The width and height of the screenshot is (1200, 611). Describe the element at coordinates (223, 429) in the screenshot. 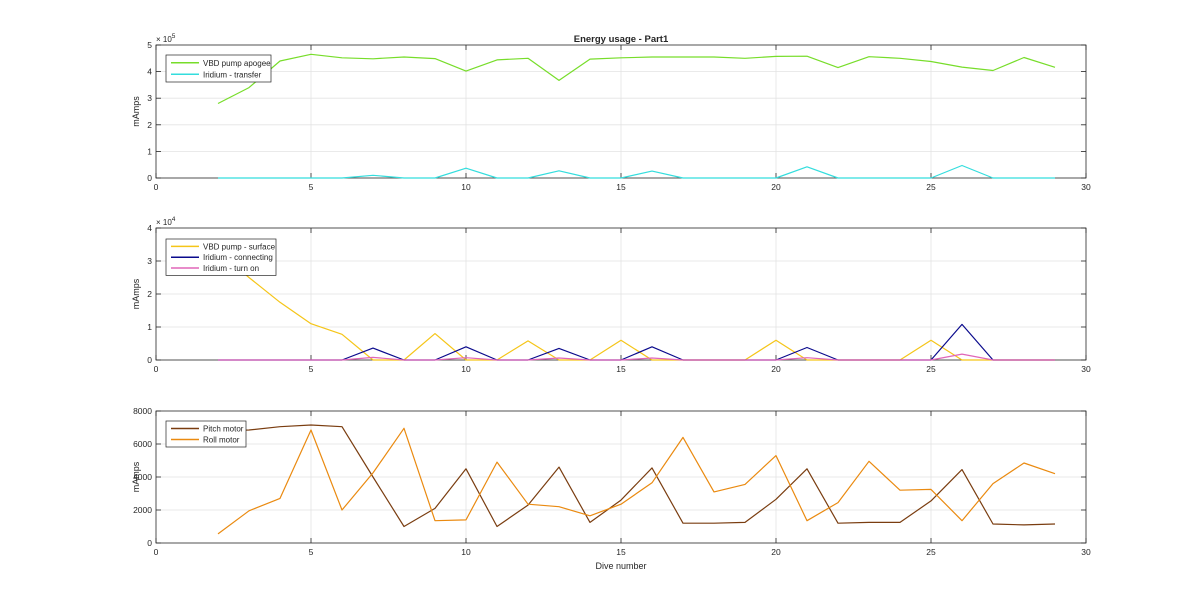

I see `legend-label: Pitch motor` at that location.